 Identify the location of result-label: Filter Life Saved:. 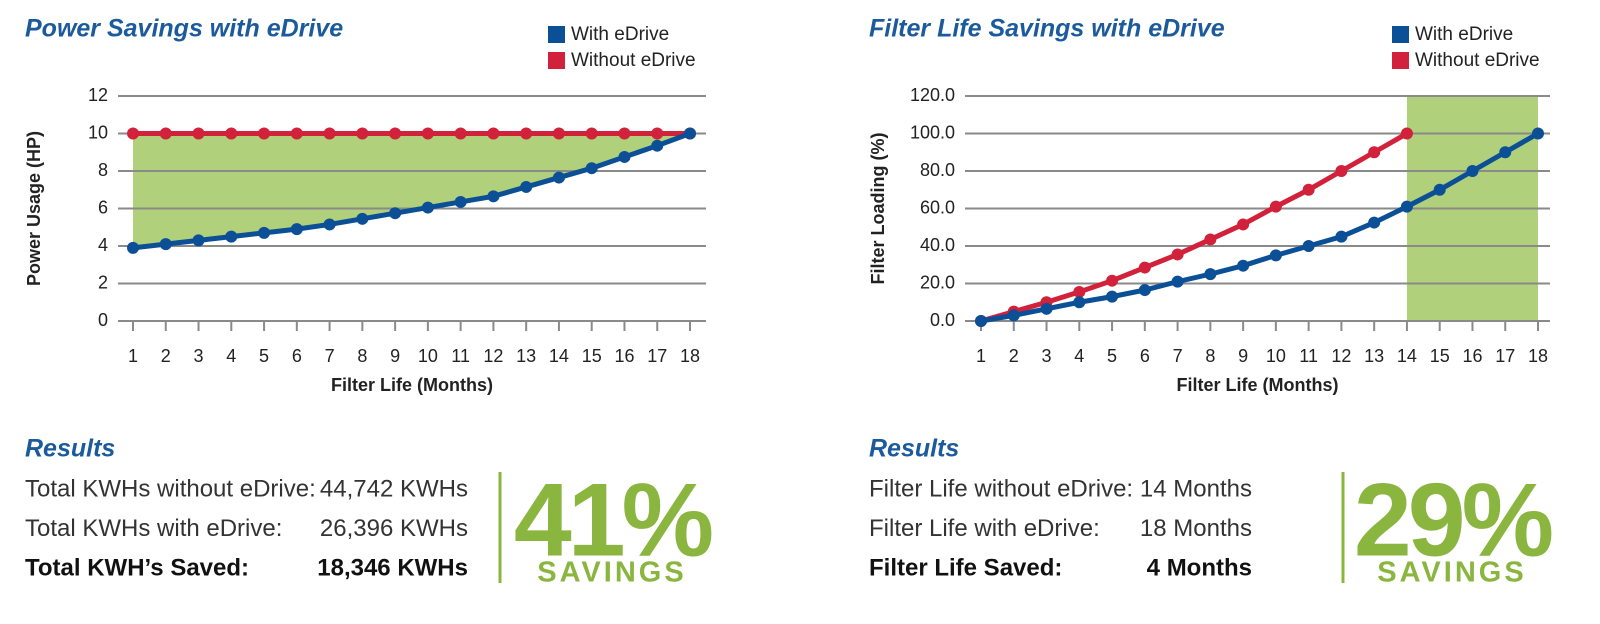
(965, 567).